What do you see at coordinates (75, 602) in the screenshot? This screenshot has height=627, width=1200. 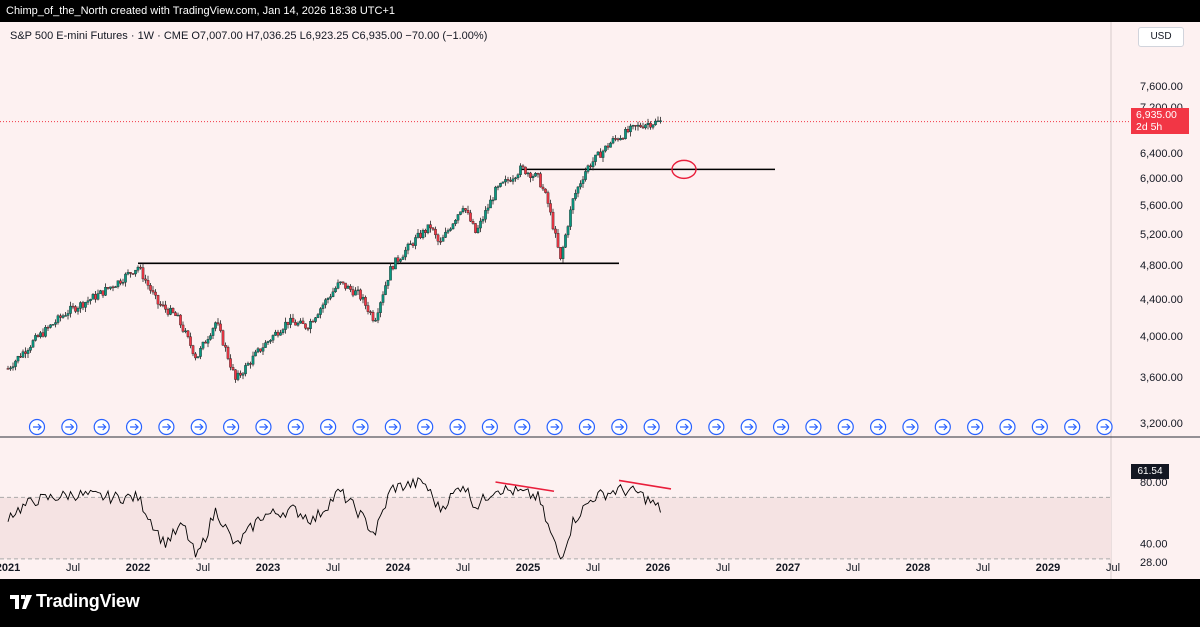 I see `tradingview-logo: TradingView` at bounding box center [75, 602].